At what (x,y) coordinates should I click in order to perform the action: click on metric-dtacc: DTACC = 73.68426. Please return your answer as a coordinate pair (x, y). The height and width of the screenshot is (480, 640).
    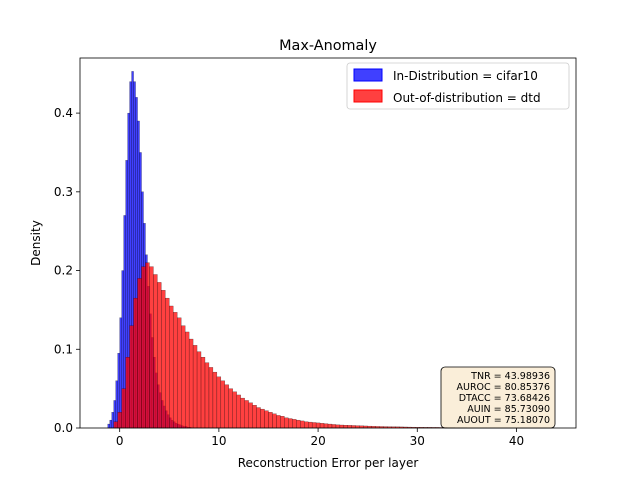
    Looking at the image, I should click on (504, 398).